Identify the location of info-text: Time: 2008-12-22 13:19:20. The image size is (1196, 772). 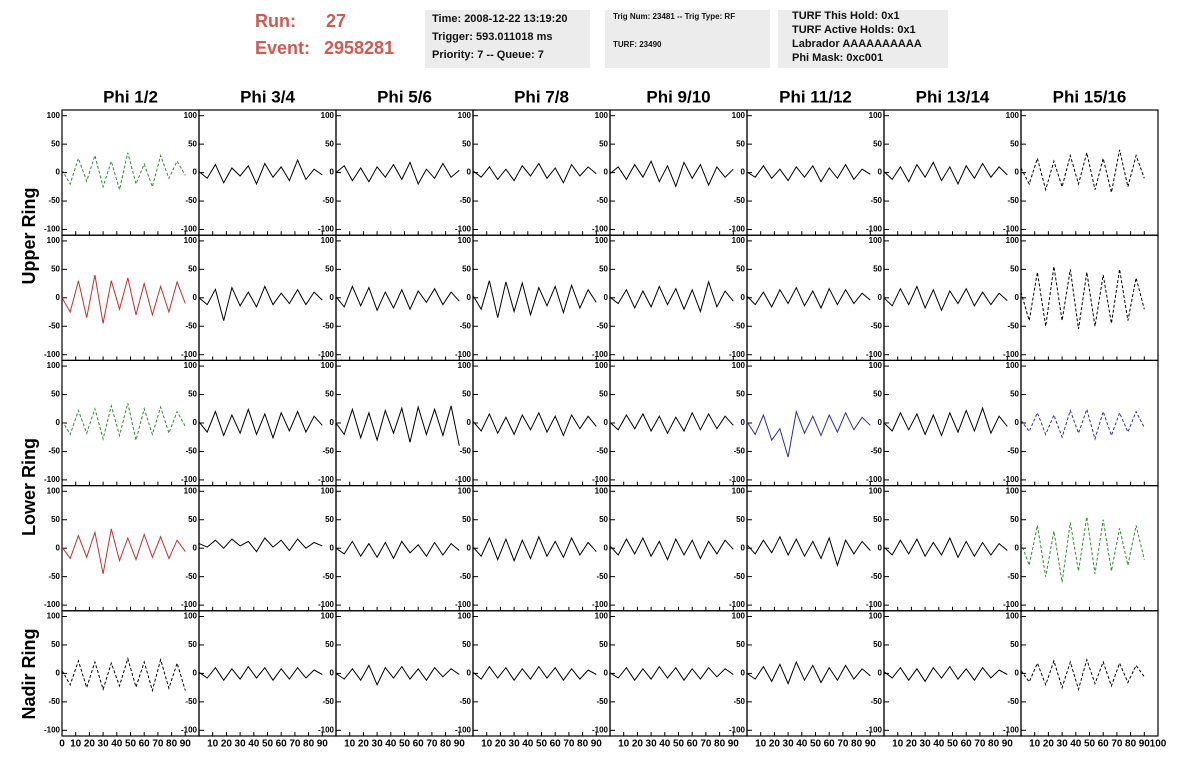
(500, 19).